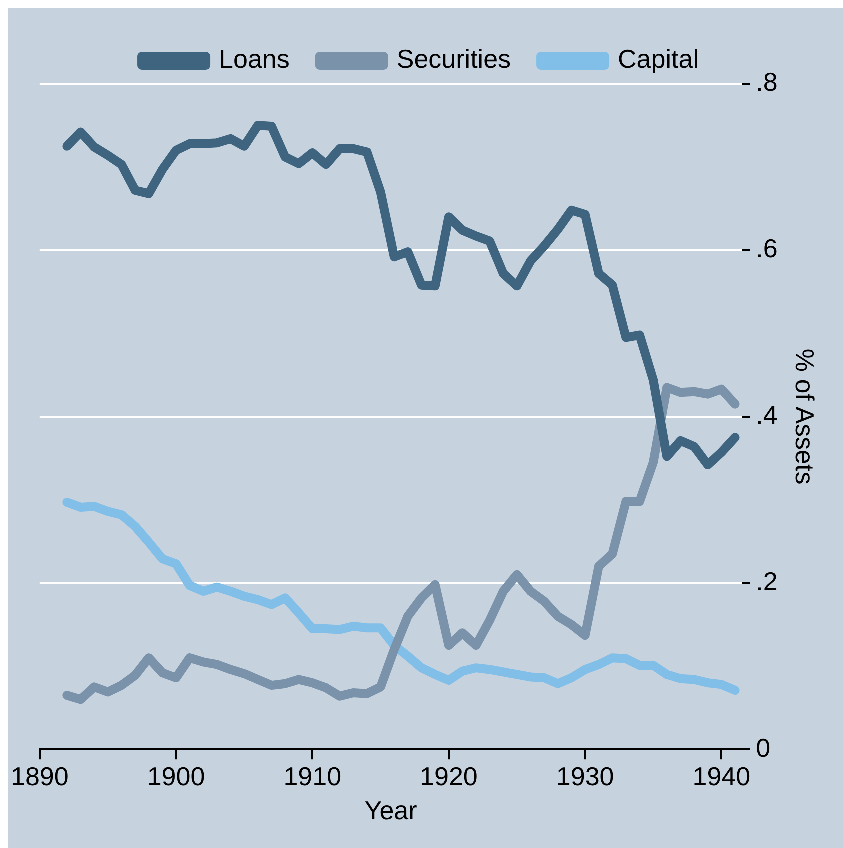 The image size is (843, 848). Describe the element at coordinates (313, 776) in the screenshot. I see `x-tick-label: 1910` at that location.